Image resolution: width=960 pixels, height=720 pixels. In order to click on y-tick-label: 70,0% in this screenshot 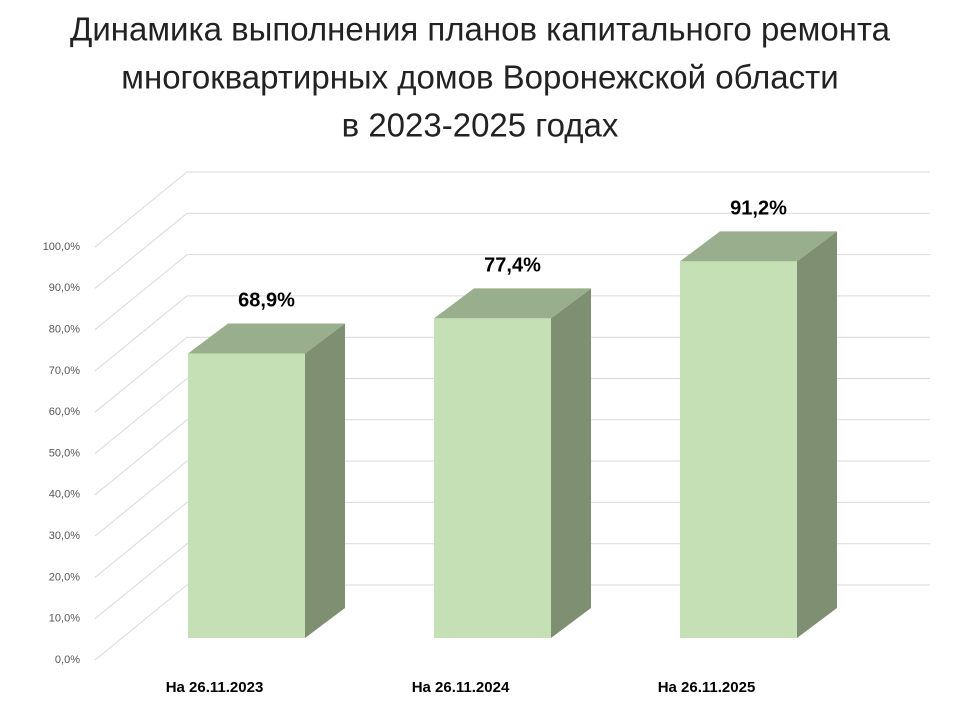, I will do `click(64, 371)`.